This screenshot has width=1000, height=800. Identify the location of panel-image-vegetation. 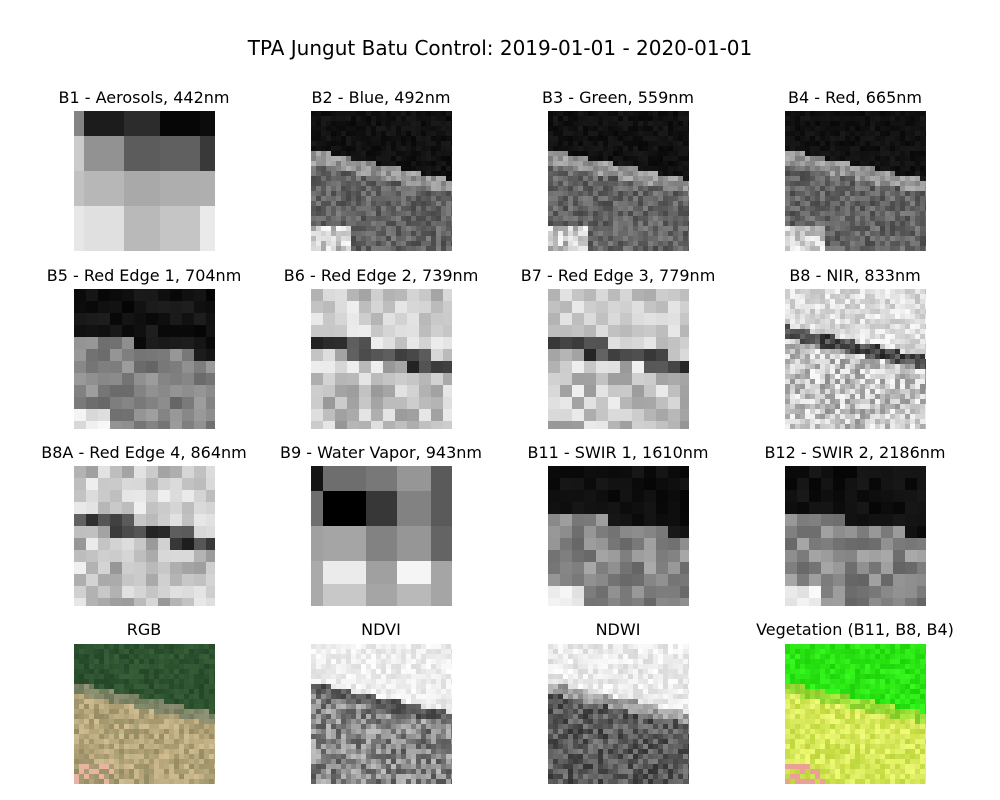
(855, 714).